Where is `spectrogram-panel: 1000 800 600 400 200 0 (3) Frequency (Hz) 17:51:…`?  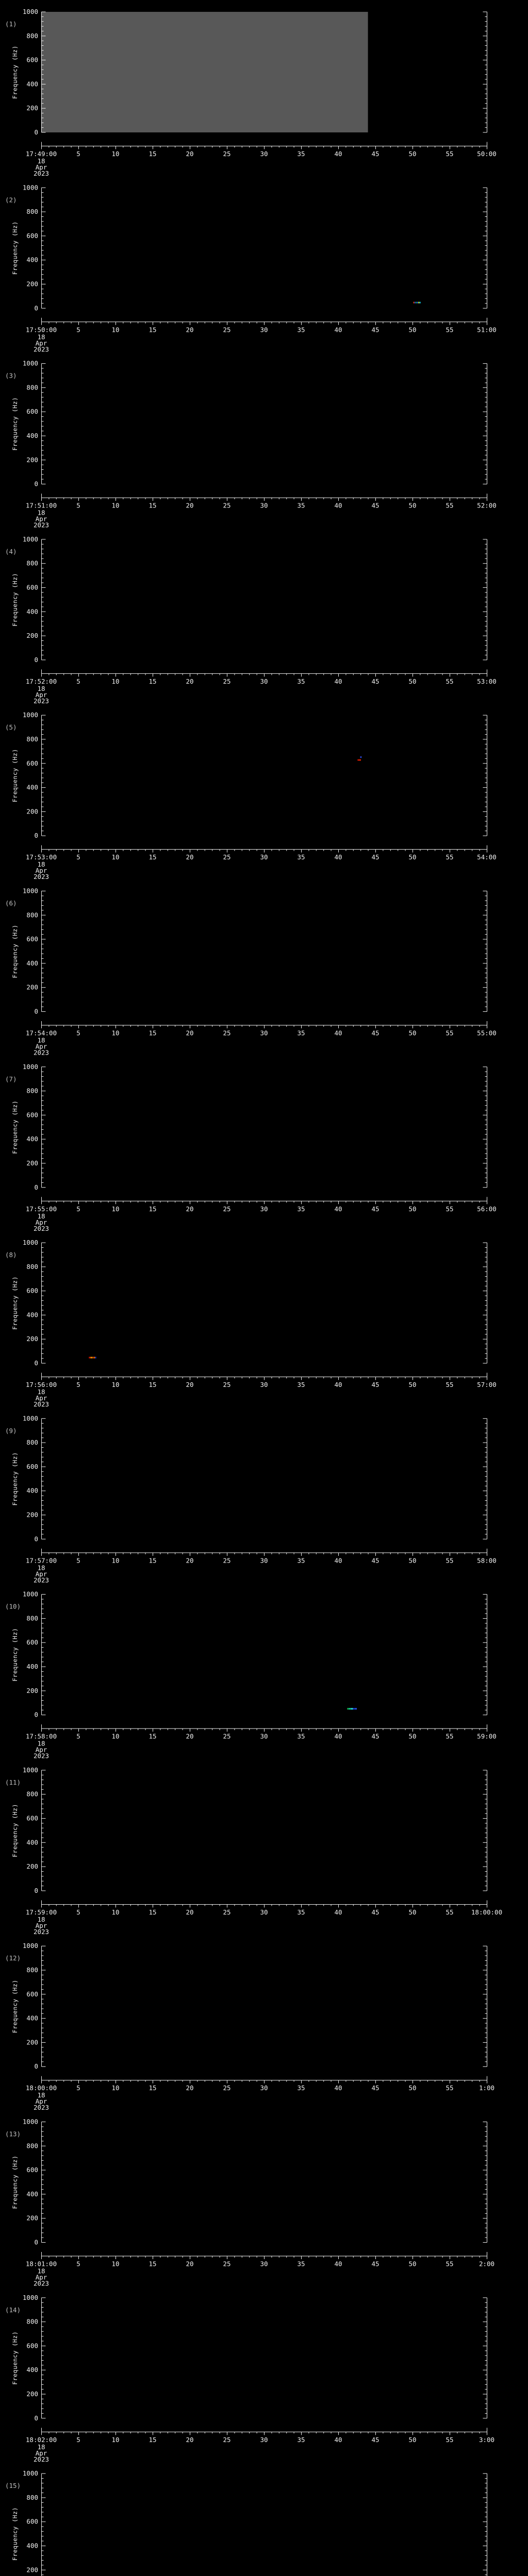 spectrogram-panel: 1000 800 600 400 200 0 (3) Frequency (Hz) 17:51:… is located at coordinates (251, 444).